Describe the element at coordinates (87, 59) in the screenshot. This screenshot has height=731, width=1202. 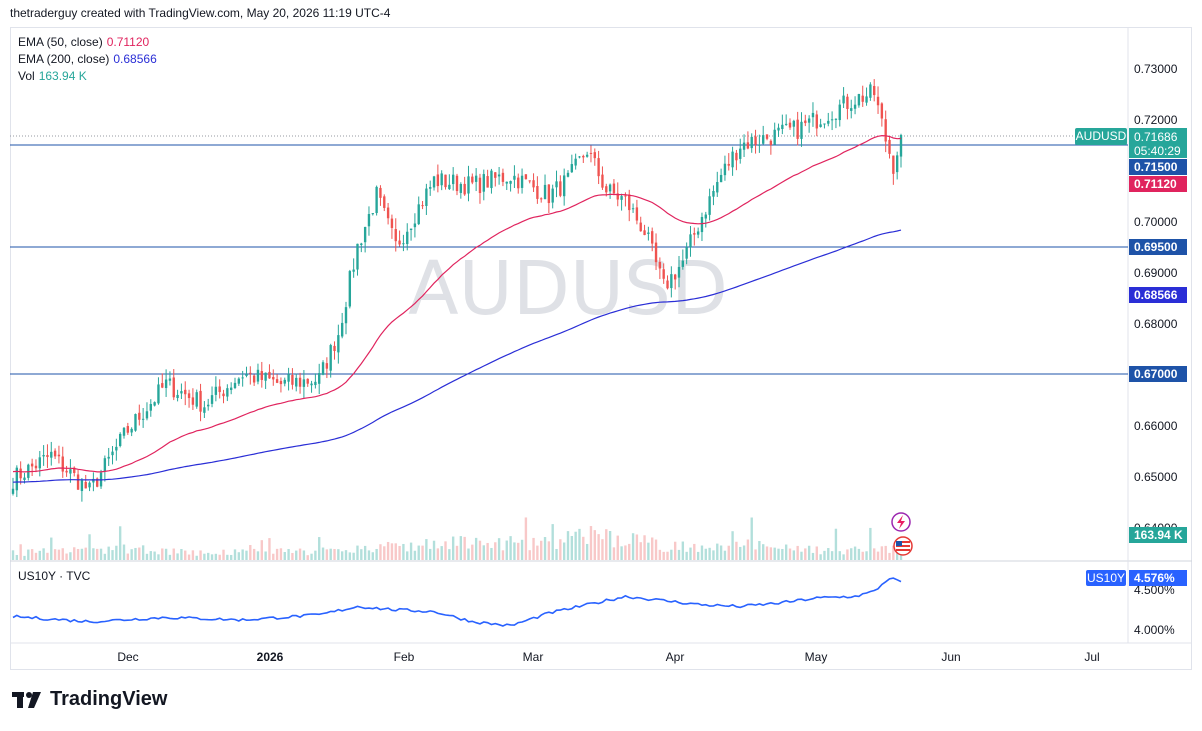
I see `legend-ema200: EMA (200, close) 0.68566` at that location.